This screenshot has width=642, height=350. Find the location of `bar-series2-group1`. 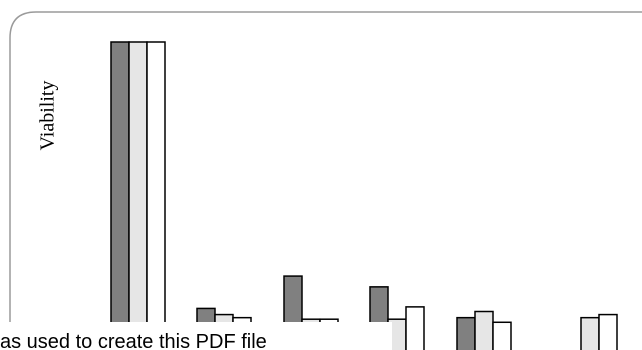

bar-series2-group1 is located at coordinates (138, 195).